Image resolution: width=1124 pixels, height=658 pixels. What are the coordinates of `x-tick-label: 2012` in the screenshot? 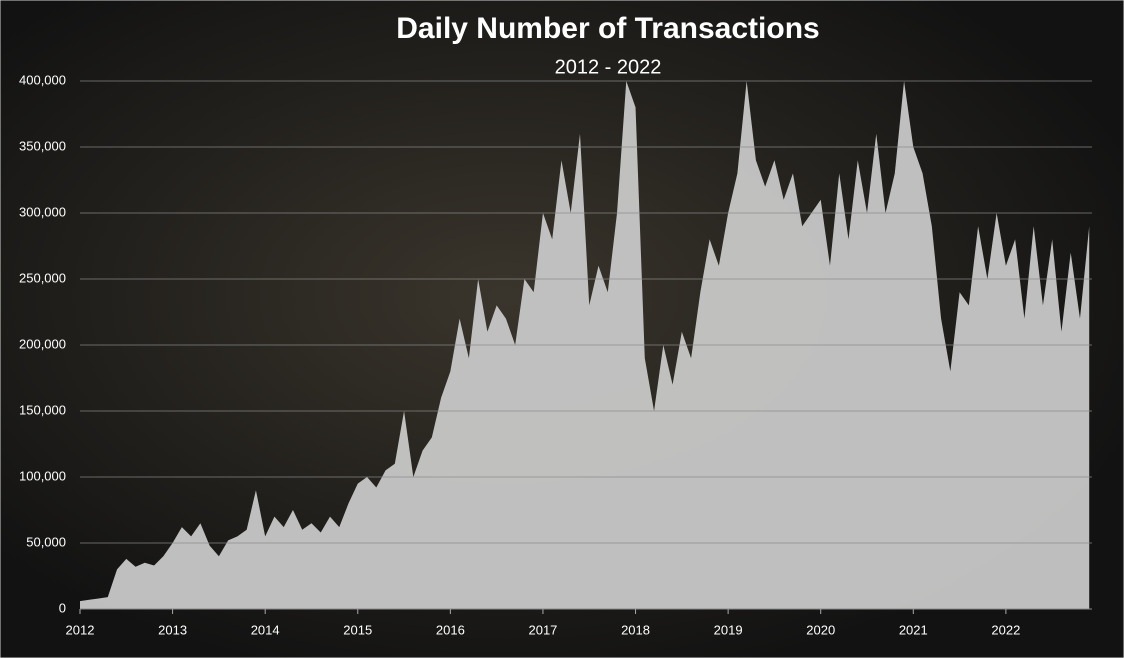 It's located at (80, 629).